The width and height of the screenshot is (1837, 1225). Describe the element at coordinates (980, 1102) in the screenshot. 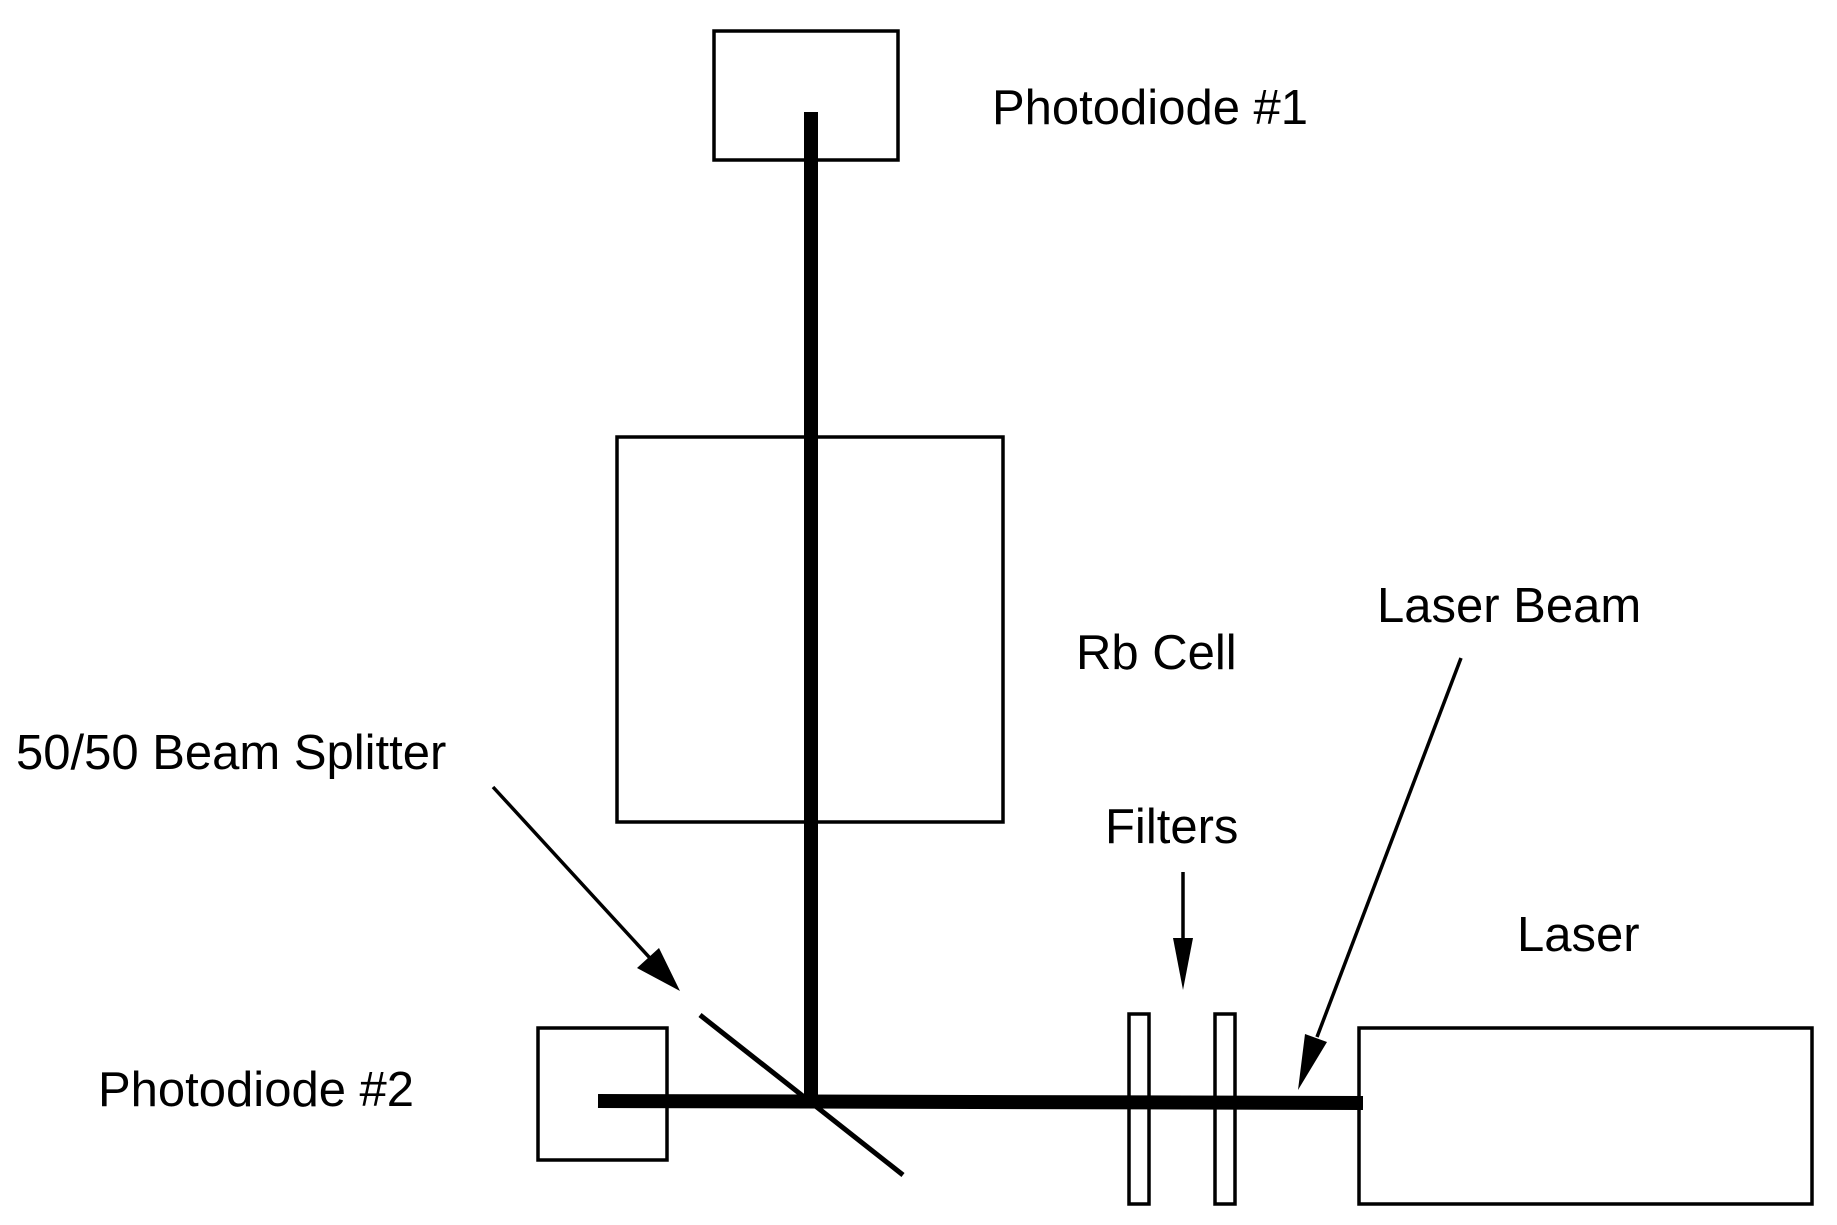

I see `laser-beam-horizontal` at that location.